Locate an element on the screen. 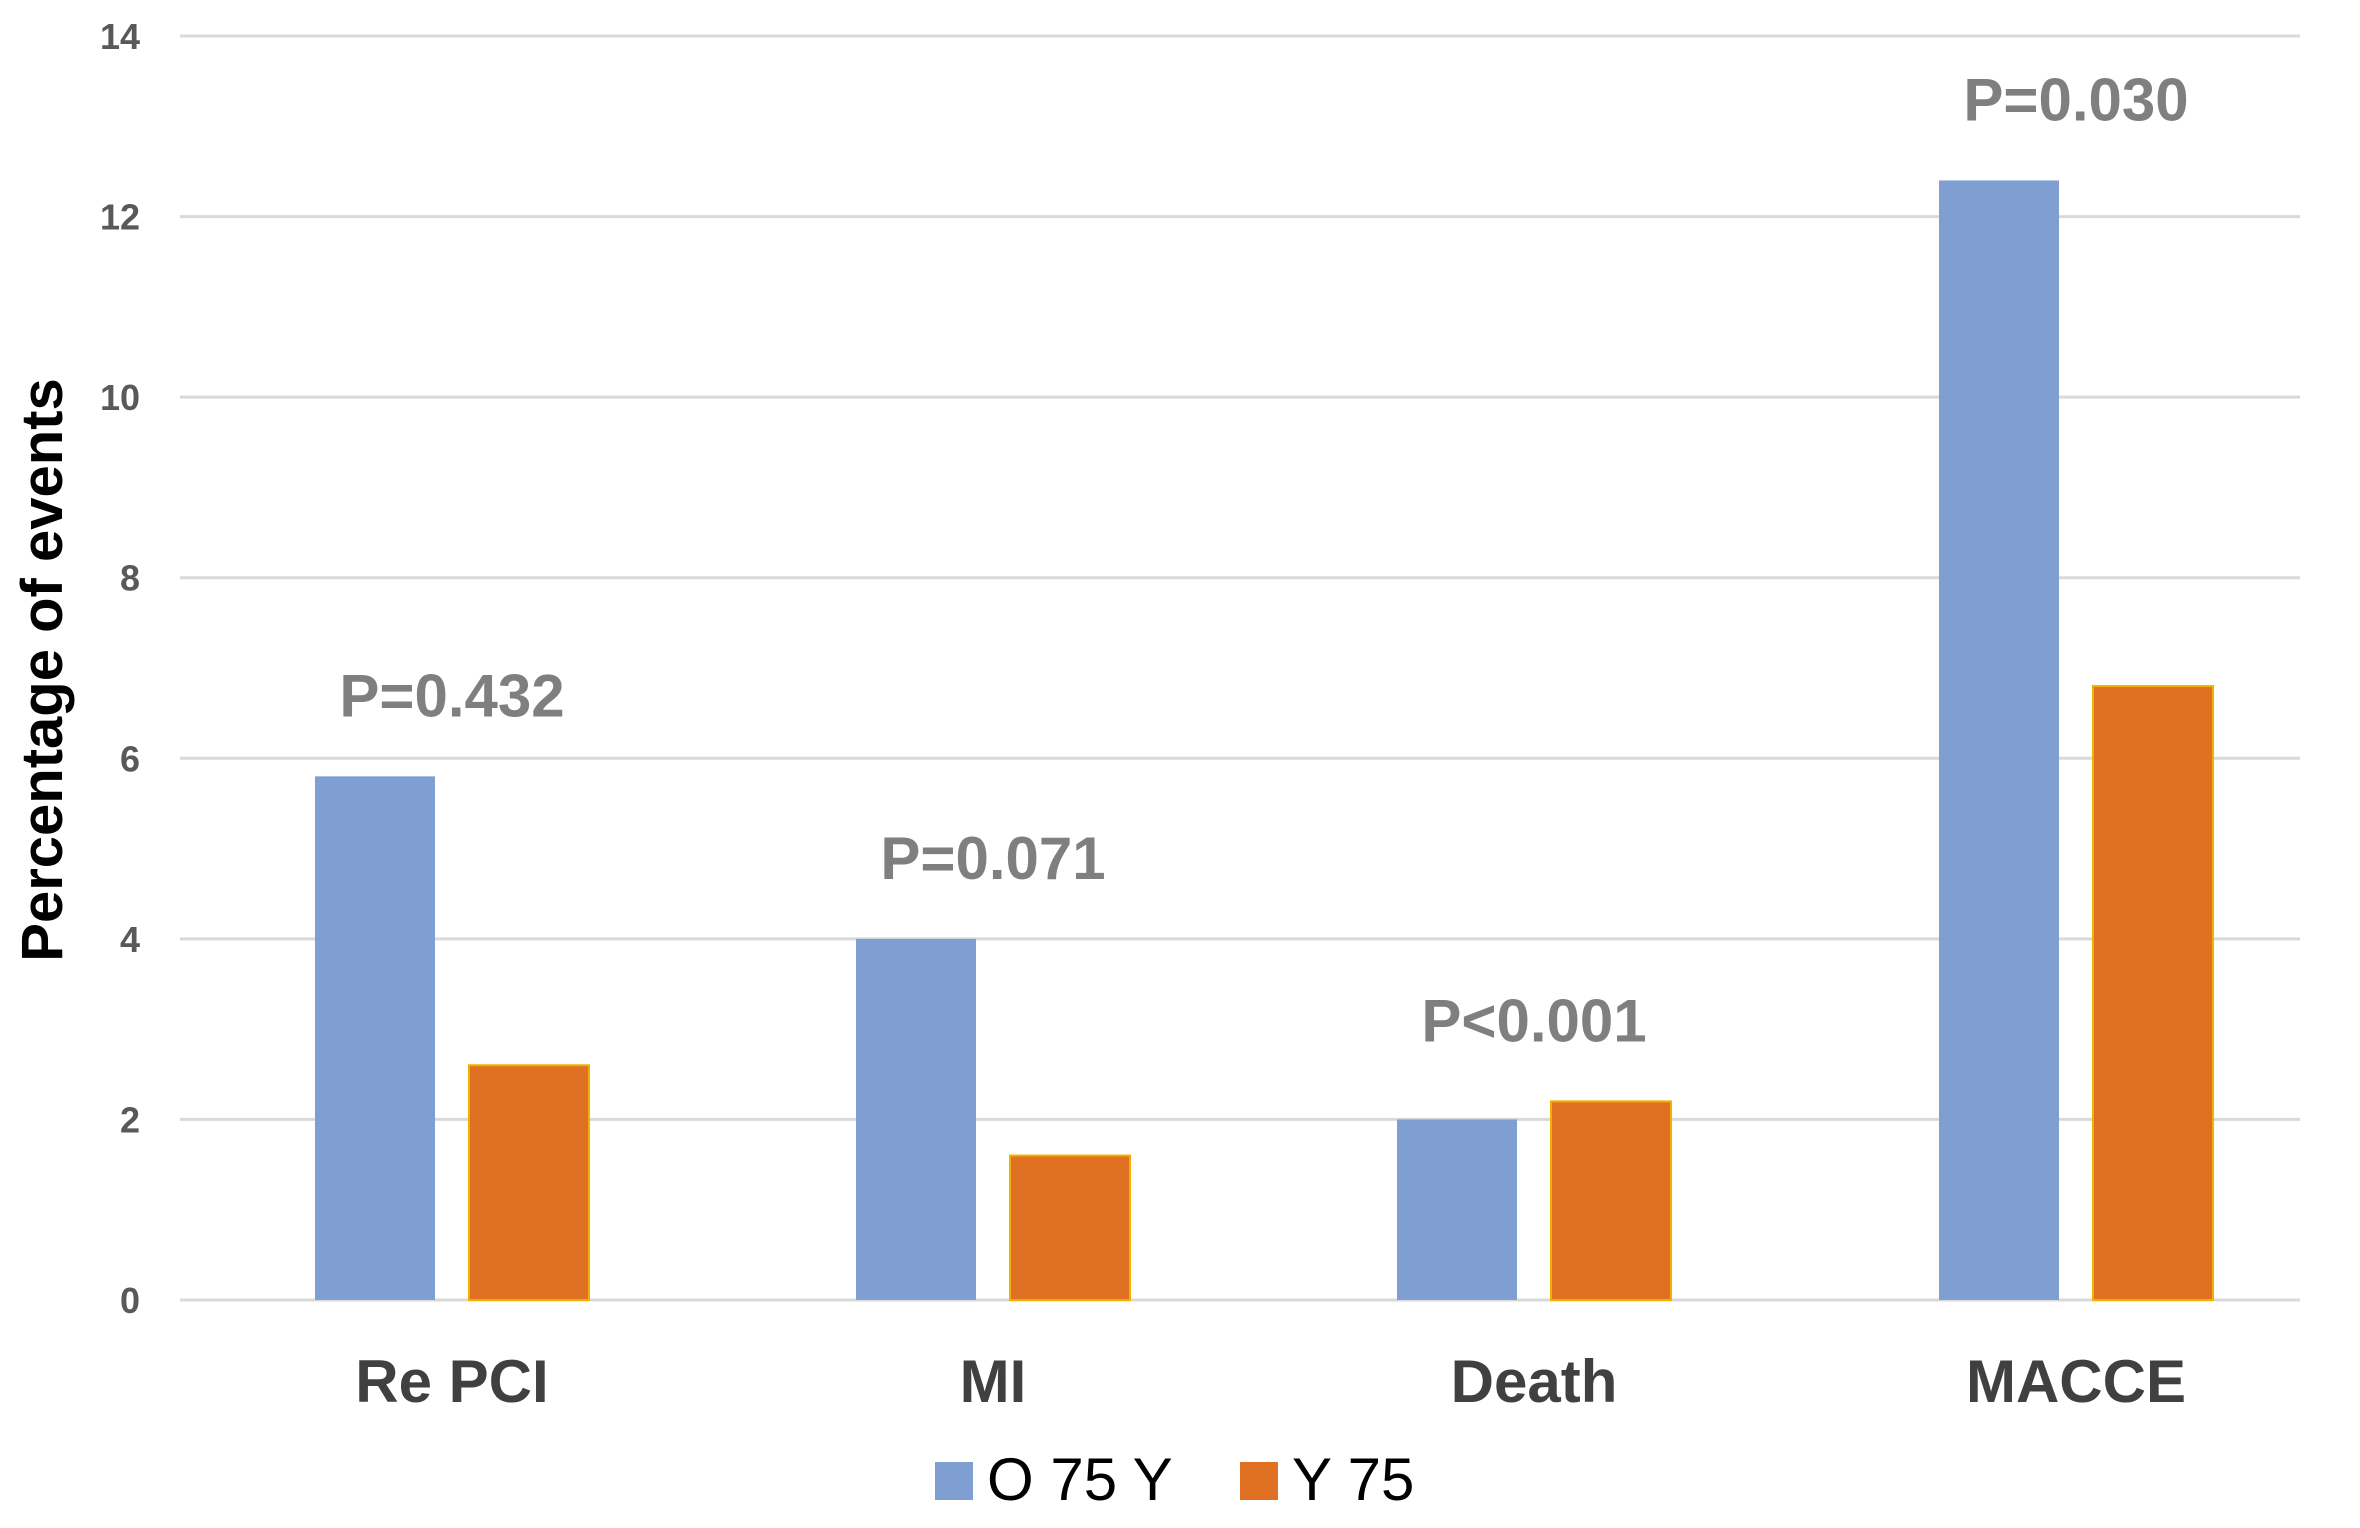  x-category-label: MACCE is located at coordinates (2076, 1381).